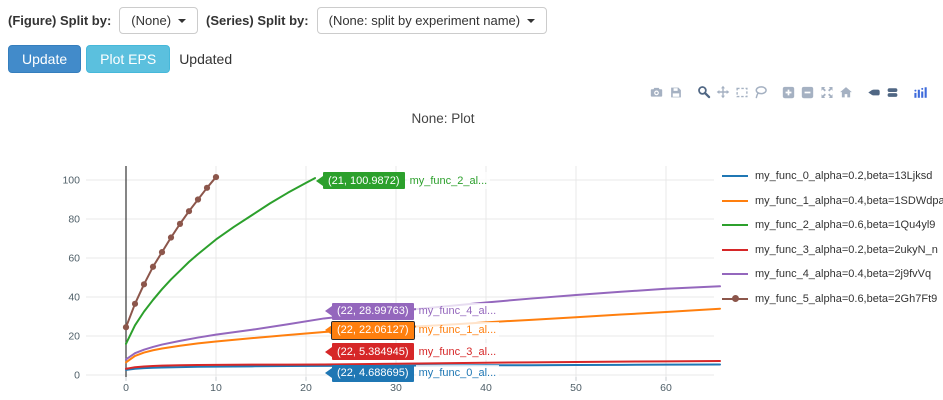 This screenshot has height=400, width=943. What do you see at coordinates (844, 176) in the screenshot?
I see `legend-label: my_func_0_alpha=0.2,beta=13Ljksd` at bounding box center [844, 176].